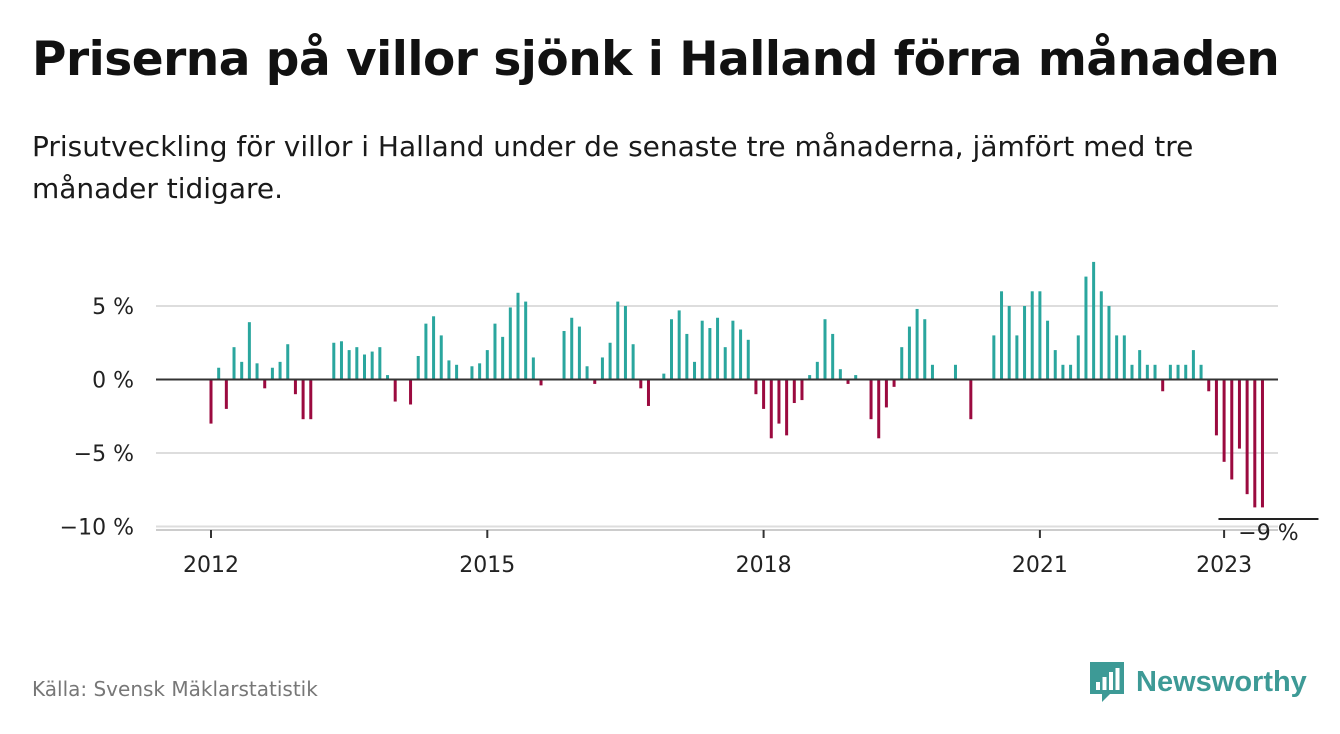  Describe the element at coordinates (175, 689) in the screenshot. I see `source-note: Källa: Svensk Mäklarstatistik` at that location.